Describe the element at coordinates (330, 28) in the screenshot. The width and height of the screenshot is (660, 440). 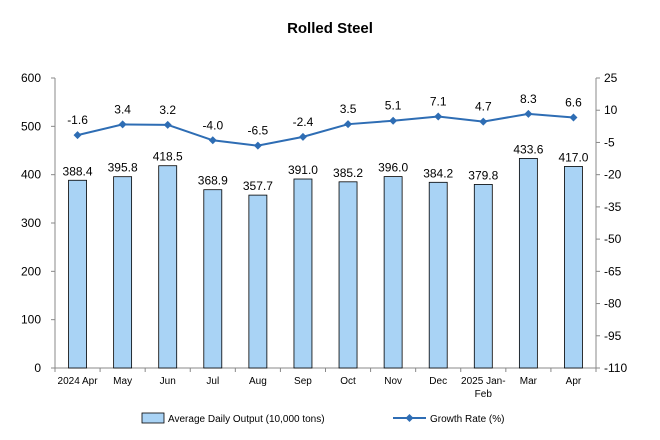
I see `chart-title: Rolled Steel` at that location.